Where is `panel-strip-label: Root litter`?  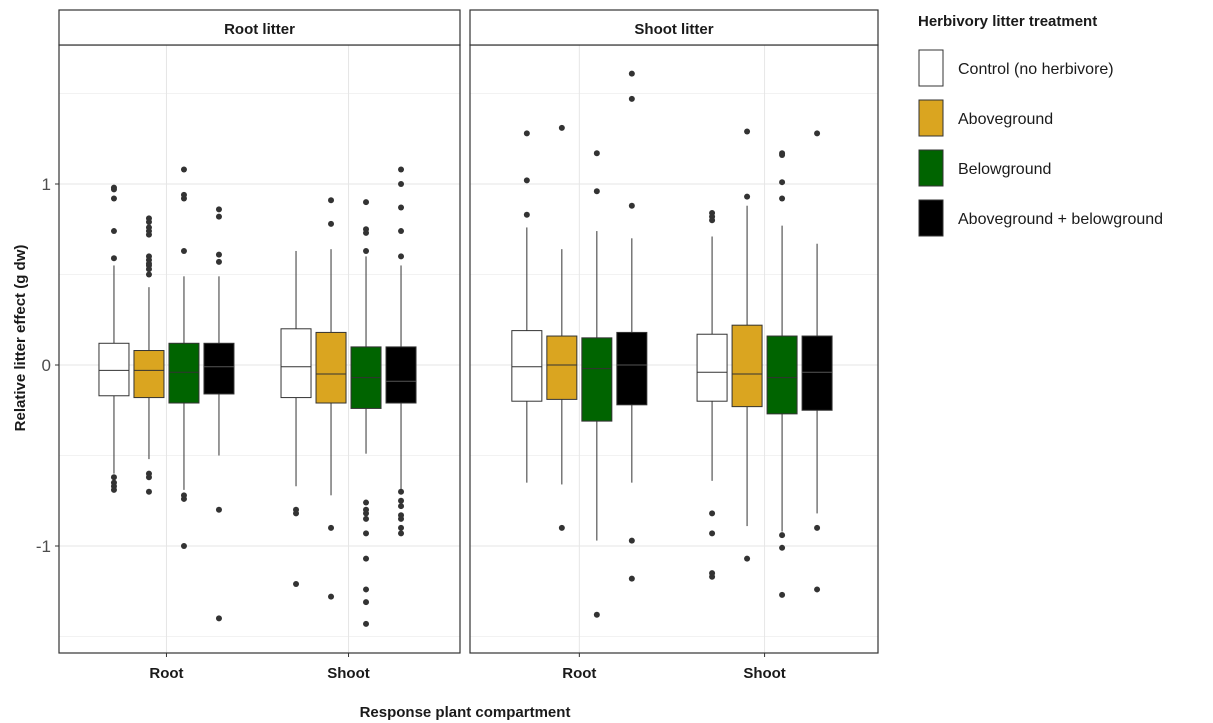
panel-strip-label: Root litter is located at coordinates (259, 29).